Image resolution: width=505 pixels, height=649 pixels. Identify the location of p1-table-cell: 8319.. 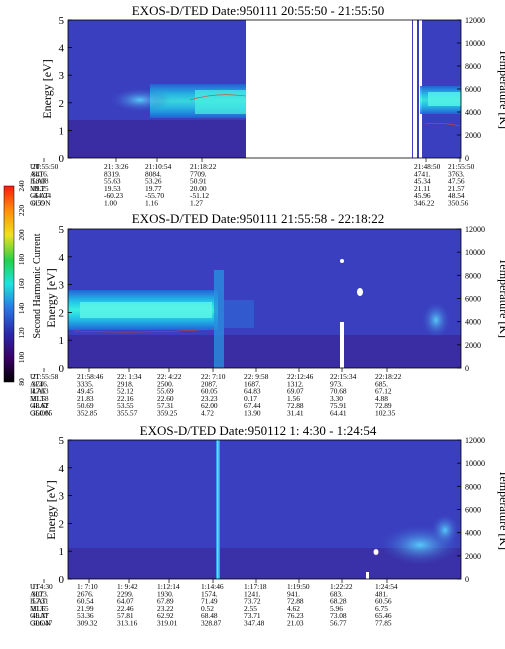
(112, 173).